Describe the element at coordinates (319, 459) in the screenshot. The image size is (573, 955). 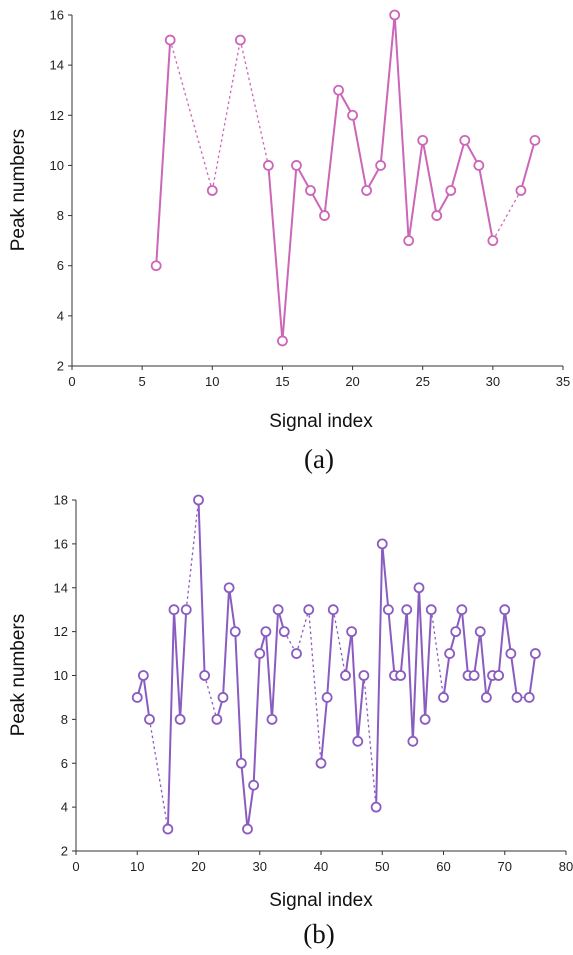
I see `panel-caption-a: (a)` at that location.